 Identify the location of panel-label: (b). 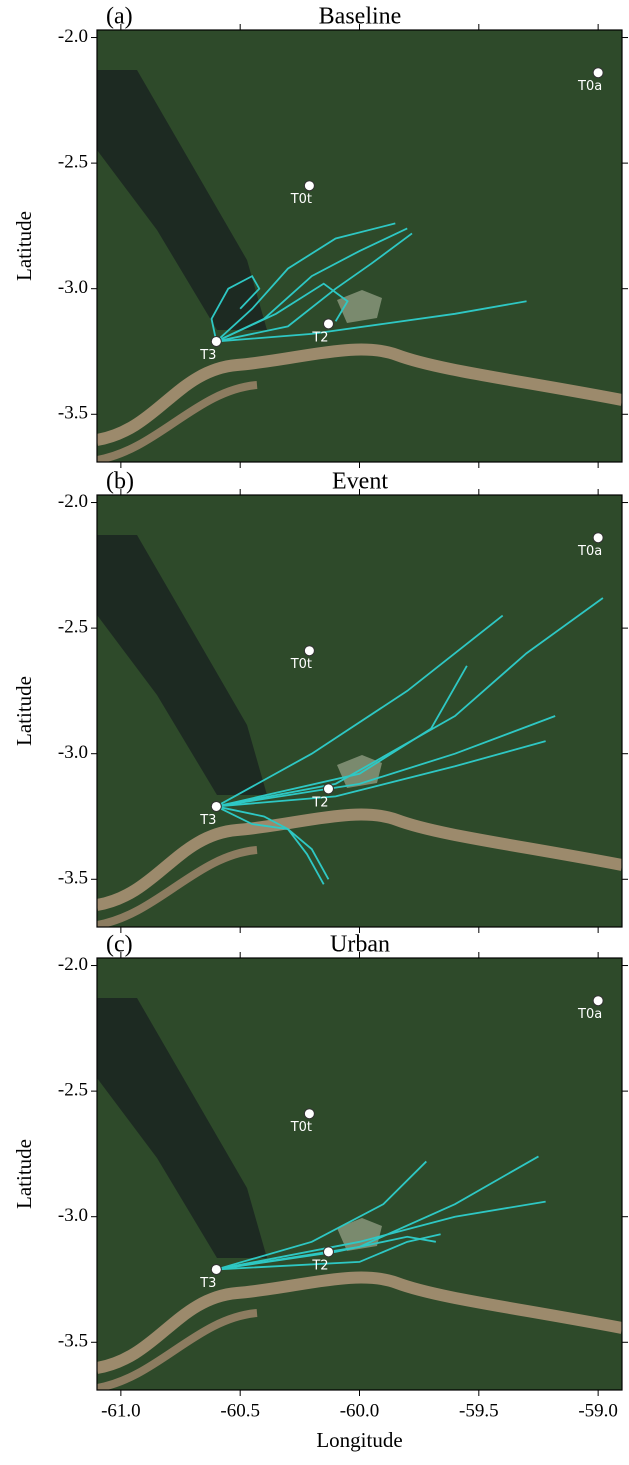
(120, 482).